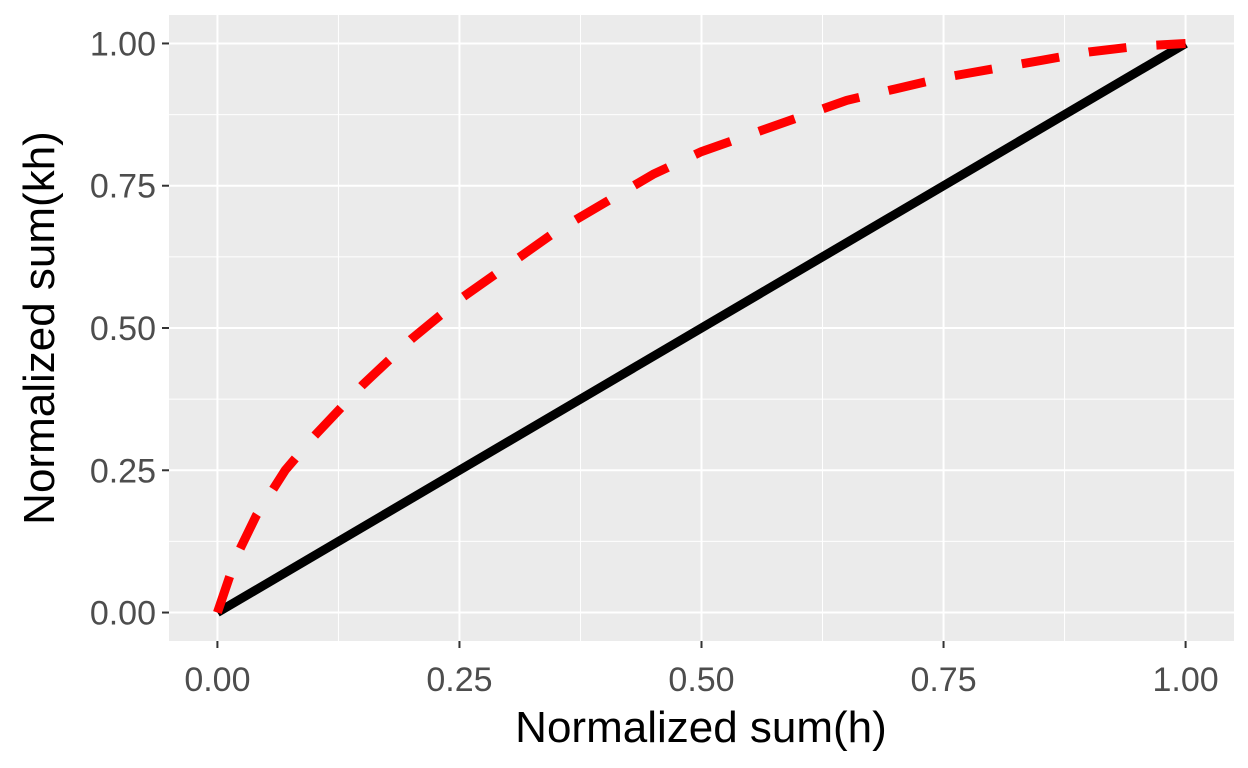  Describe the element at coordinates (459, 680) in the screenshot. I see `x-tick-label: 0.25` at that location.